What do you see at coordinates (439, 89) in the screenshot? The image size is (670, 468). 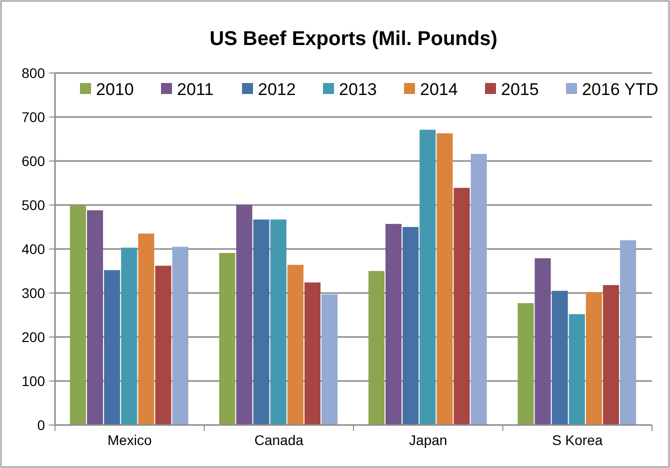 I see `legend-label: 2014` at bounding box center [439, 89].